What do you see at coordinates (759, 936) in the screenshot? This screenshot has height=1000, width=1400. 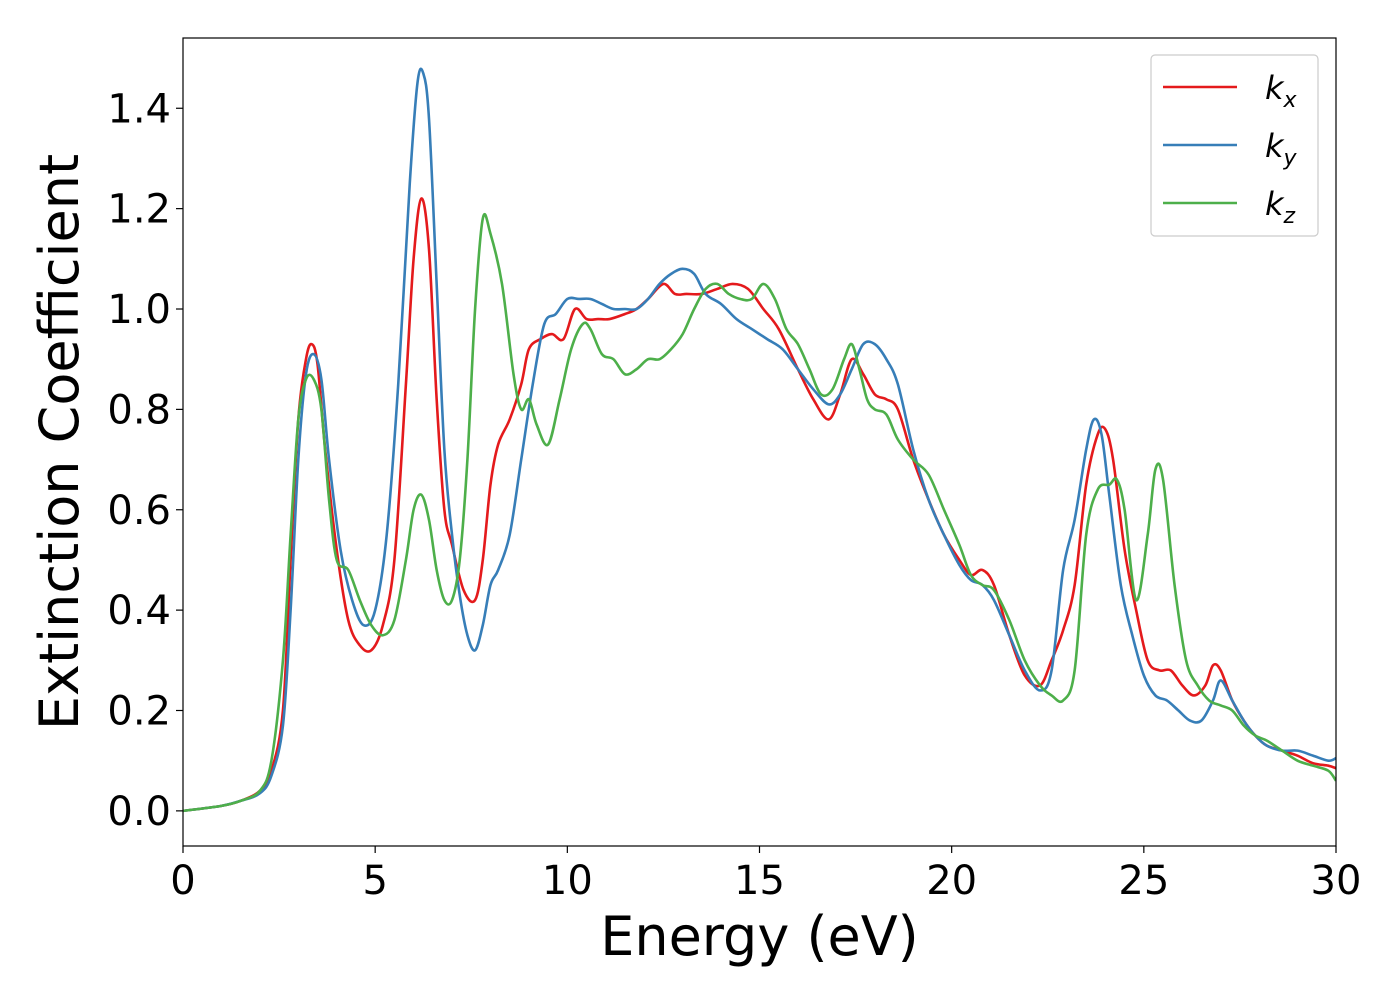 I see `x-axis-title: Energy (eV)` at bounding box center [759, 936].